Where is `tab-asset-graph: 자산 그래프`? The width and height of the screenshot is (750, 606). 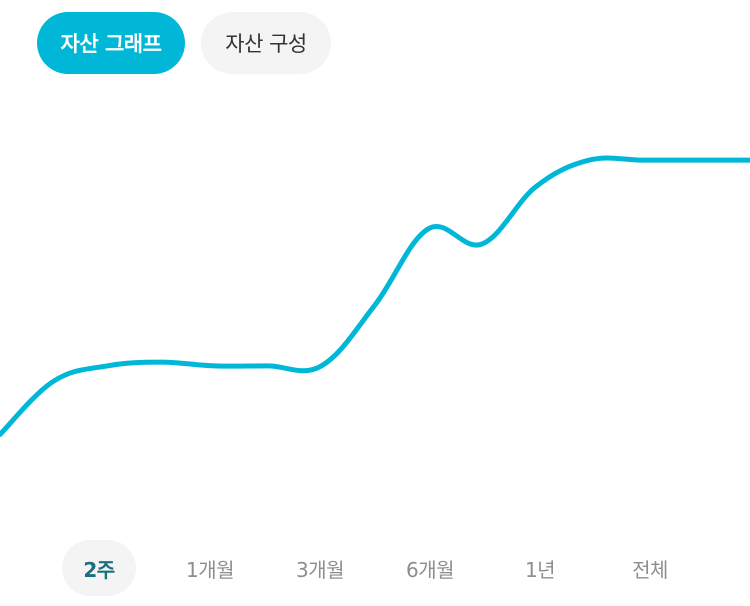 tab-asset-graph: 자산 그래프 is located at coordinates (111, 43).